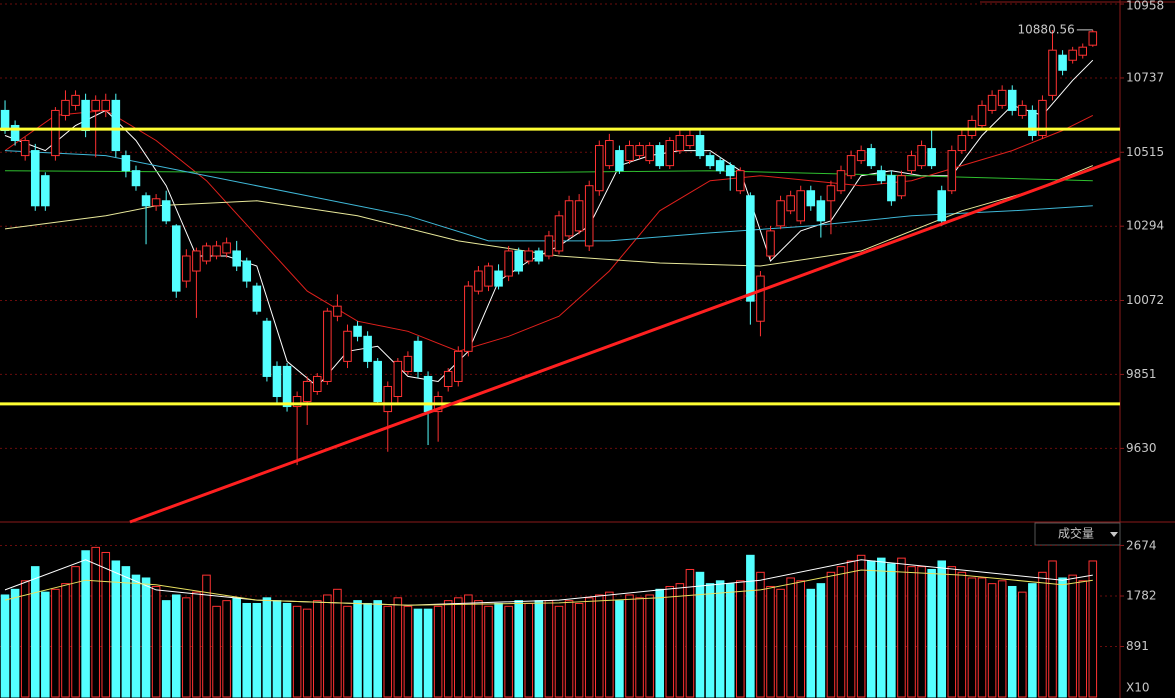 This screenshot has height=698, width=1175. I want to click on volume-label: 成交量, so click(1076, 533).